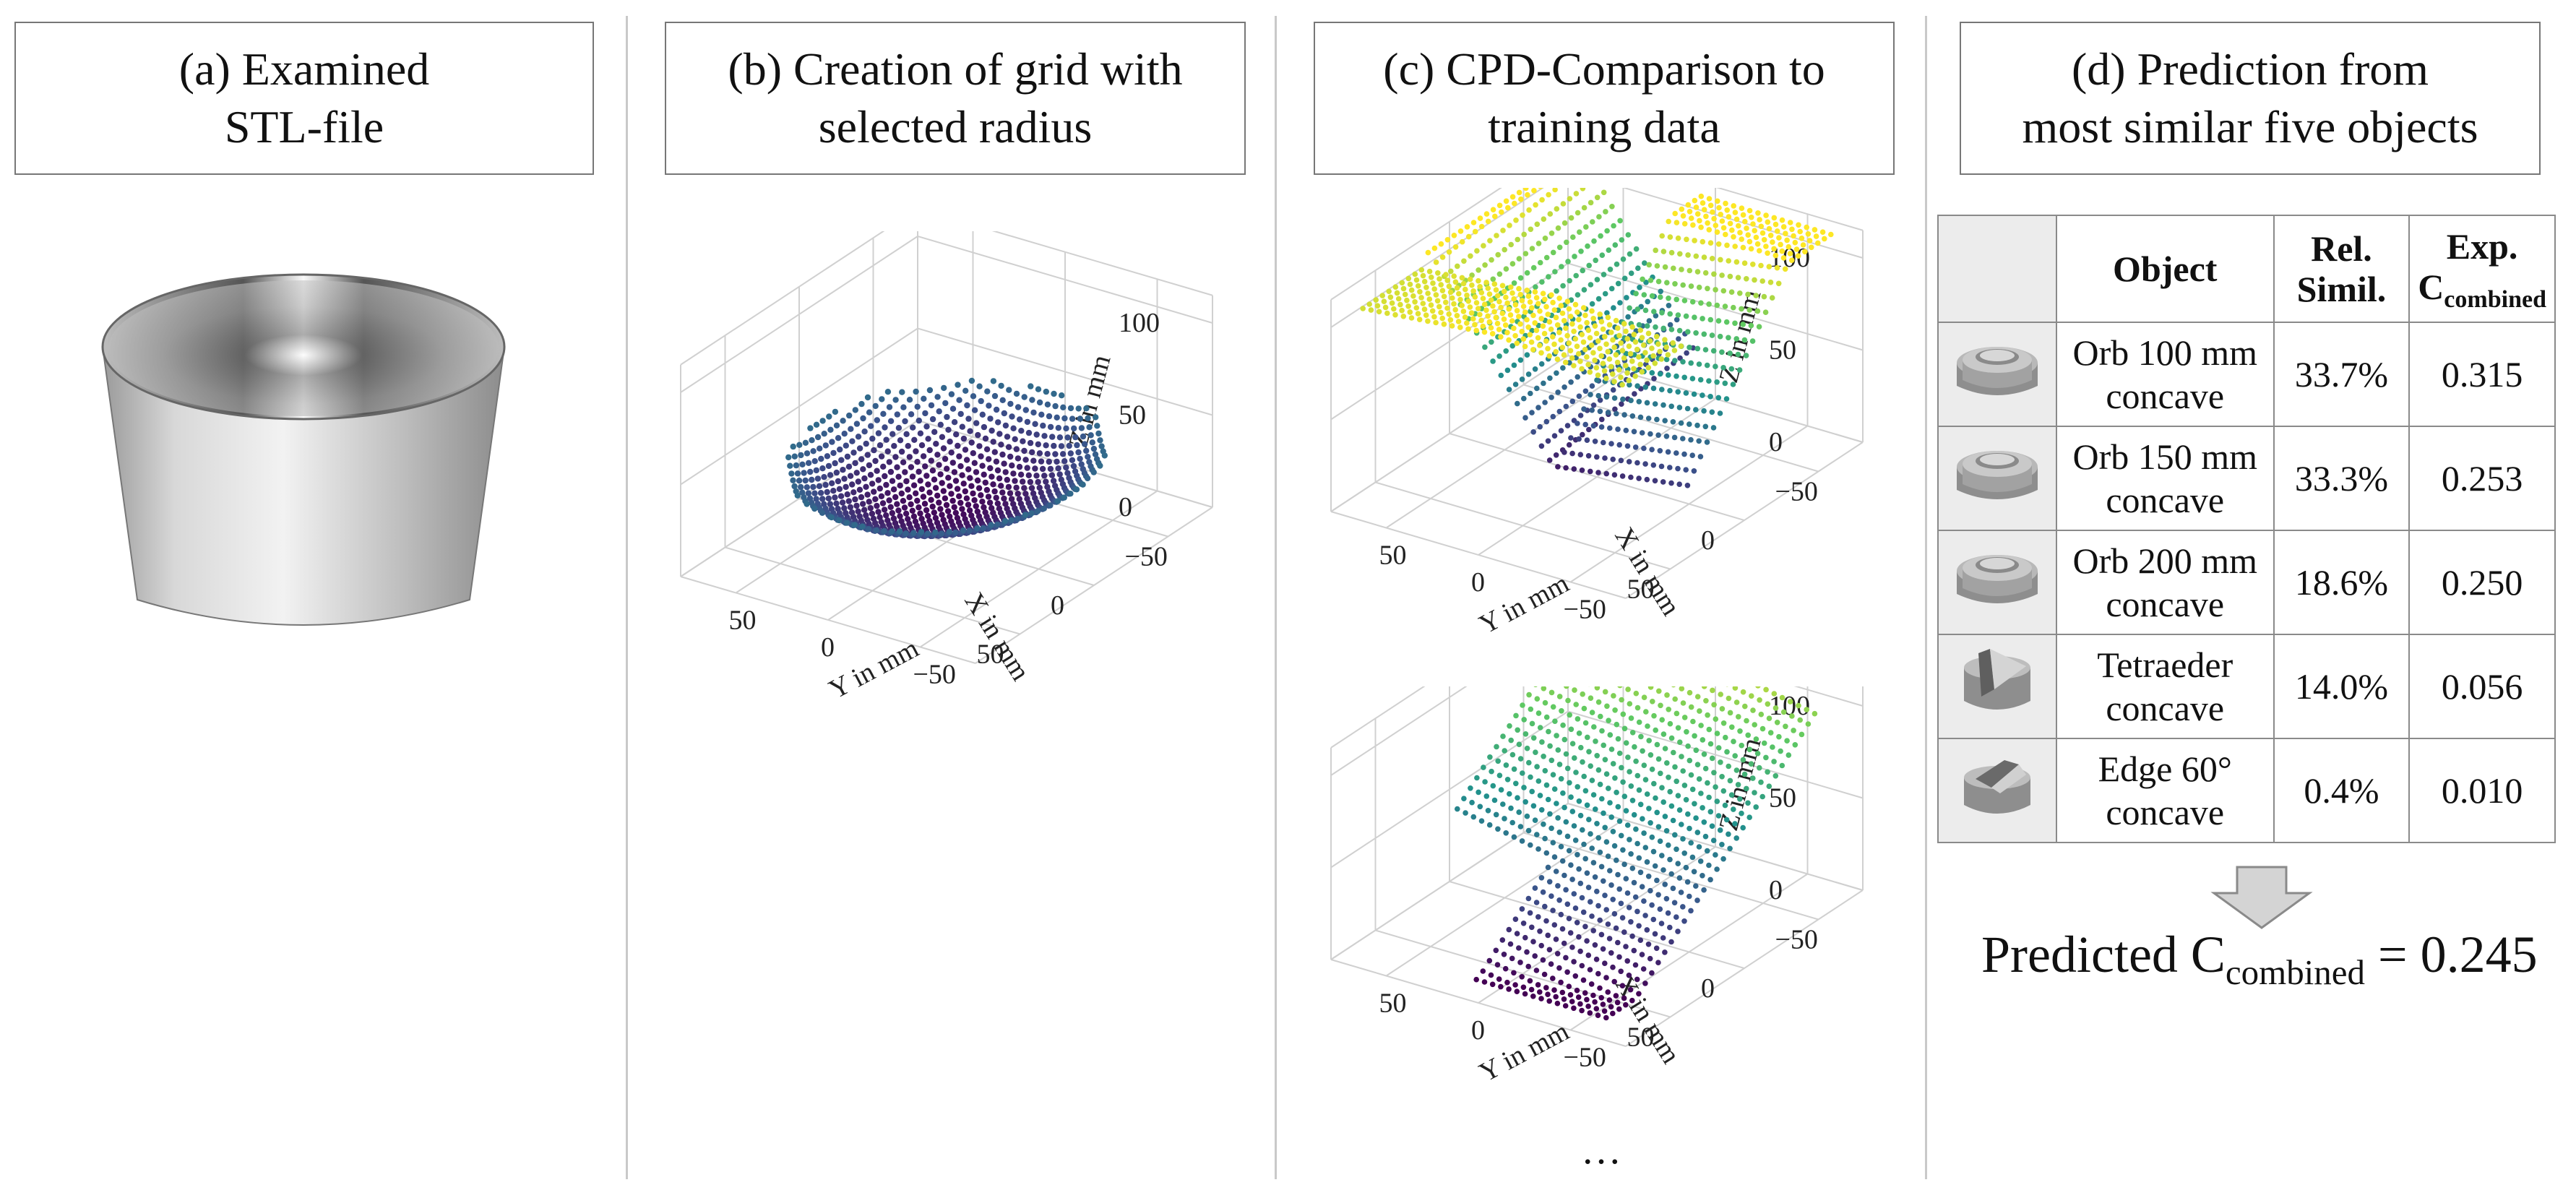 This screenshot has height=1185, width=2576. Describe the element at coordinates (1689, 952) in the screenshot. I see `grid-line` at that location.